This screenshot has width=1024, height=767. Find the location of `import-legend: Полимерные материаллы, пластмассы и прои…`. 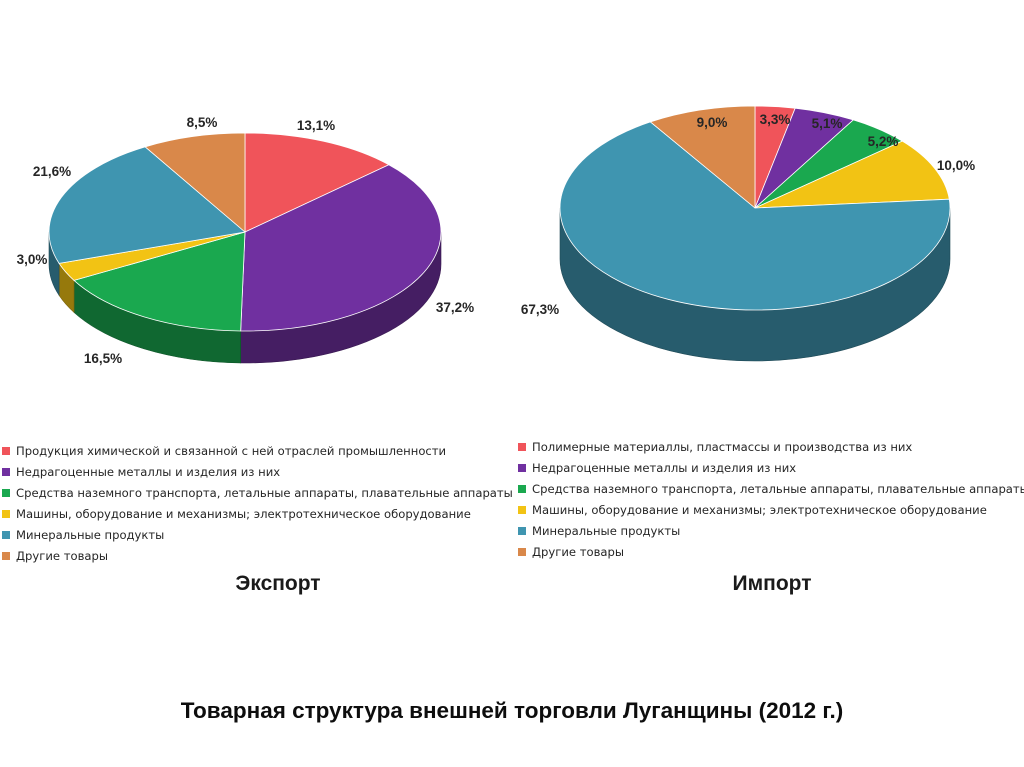

import-legend: Полимерные материаллы, пластмассы и прои… is located at coordinates (771, 499).